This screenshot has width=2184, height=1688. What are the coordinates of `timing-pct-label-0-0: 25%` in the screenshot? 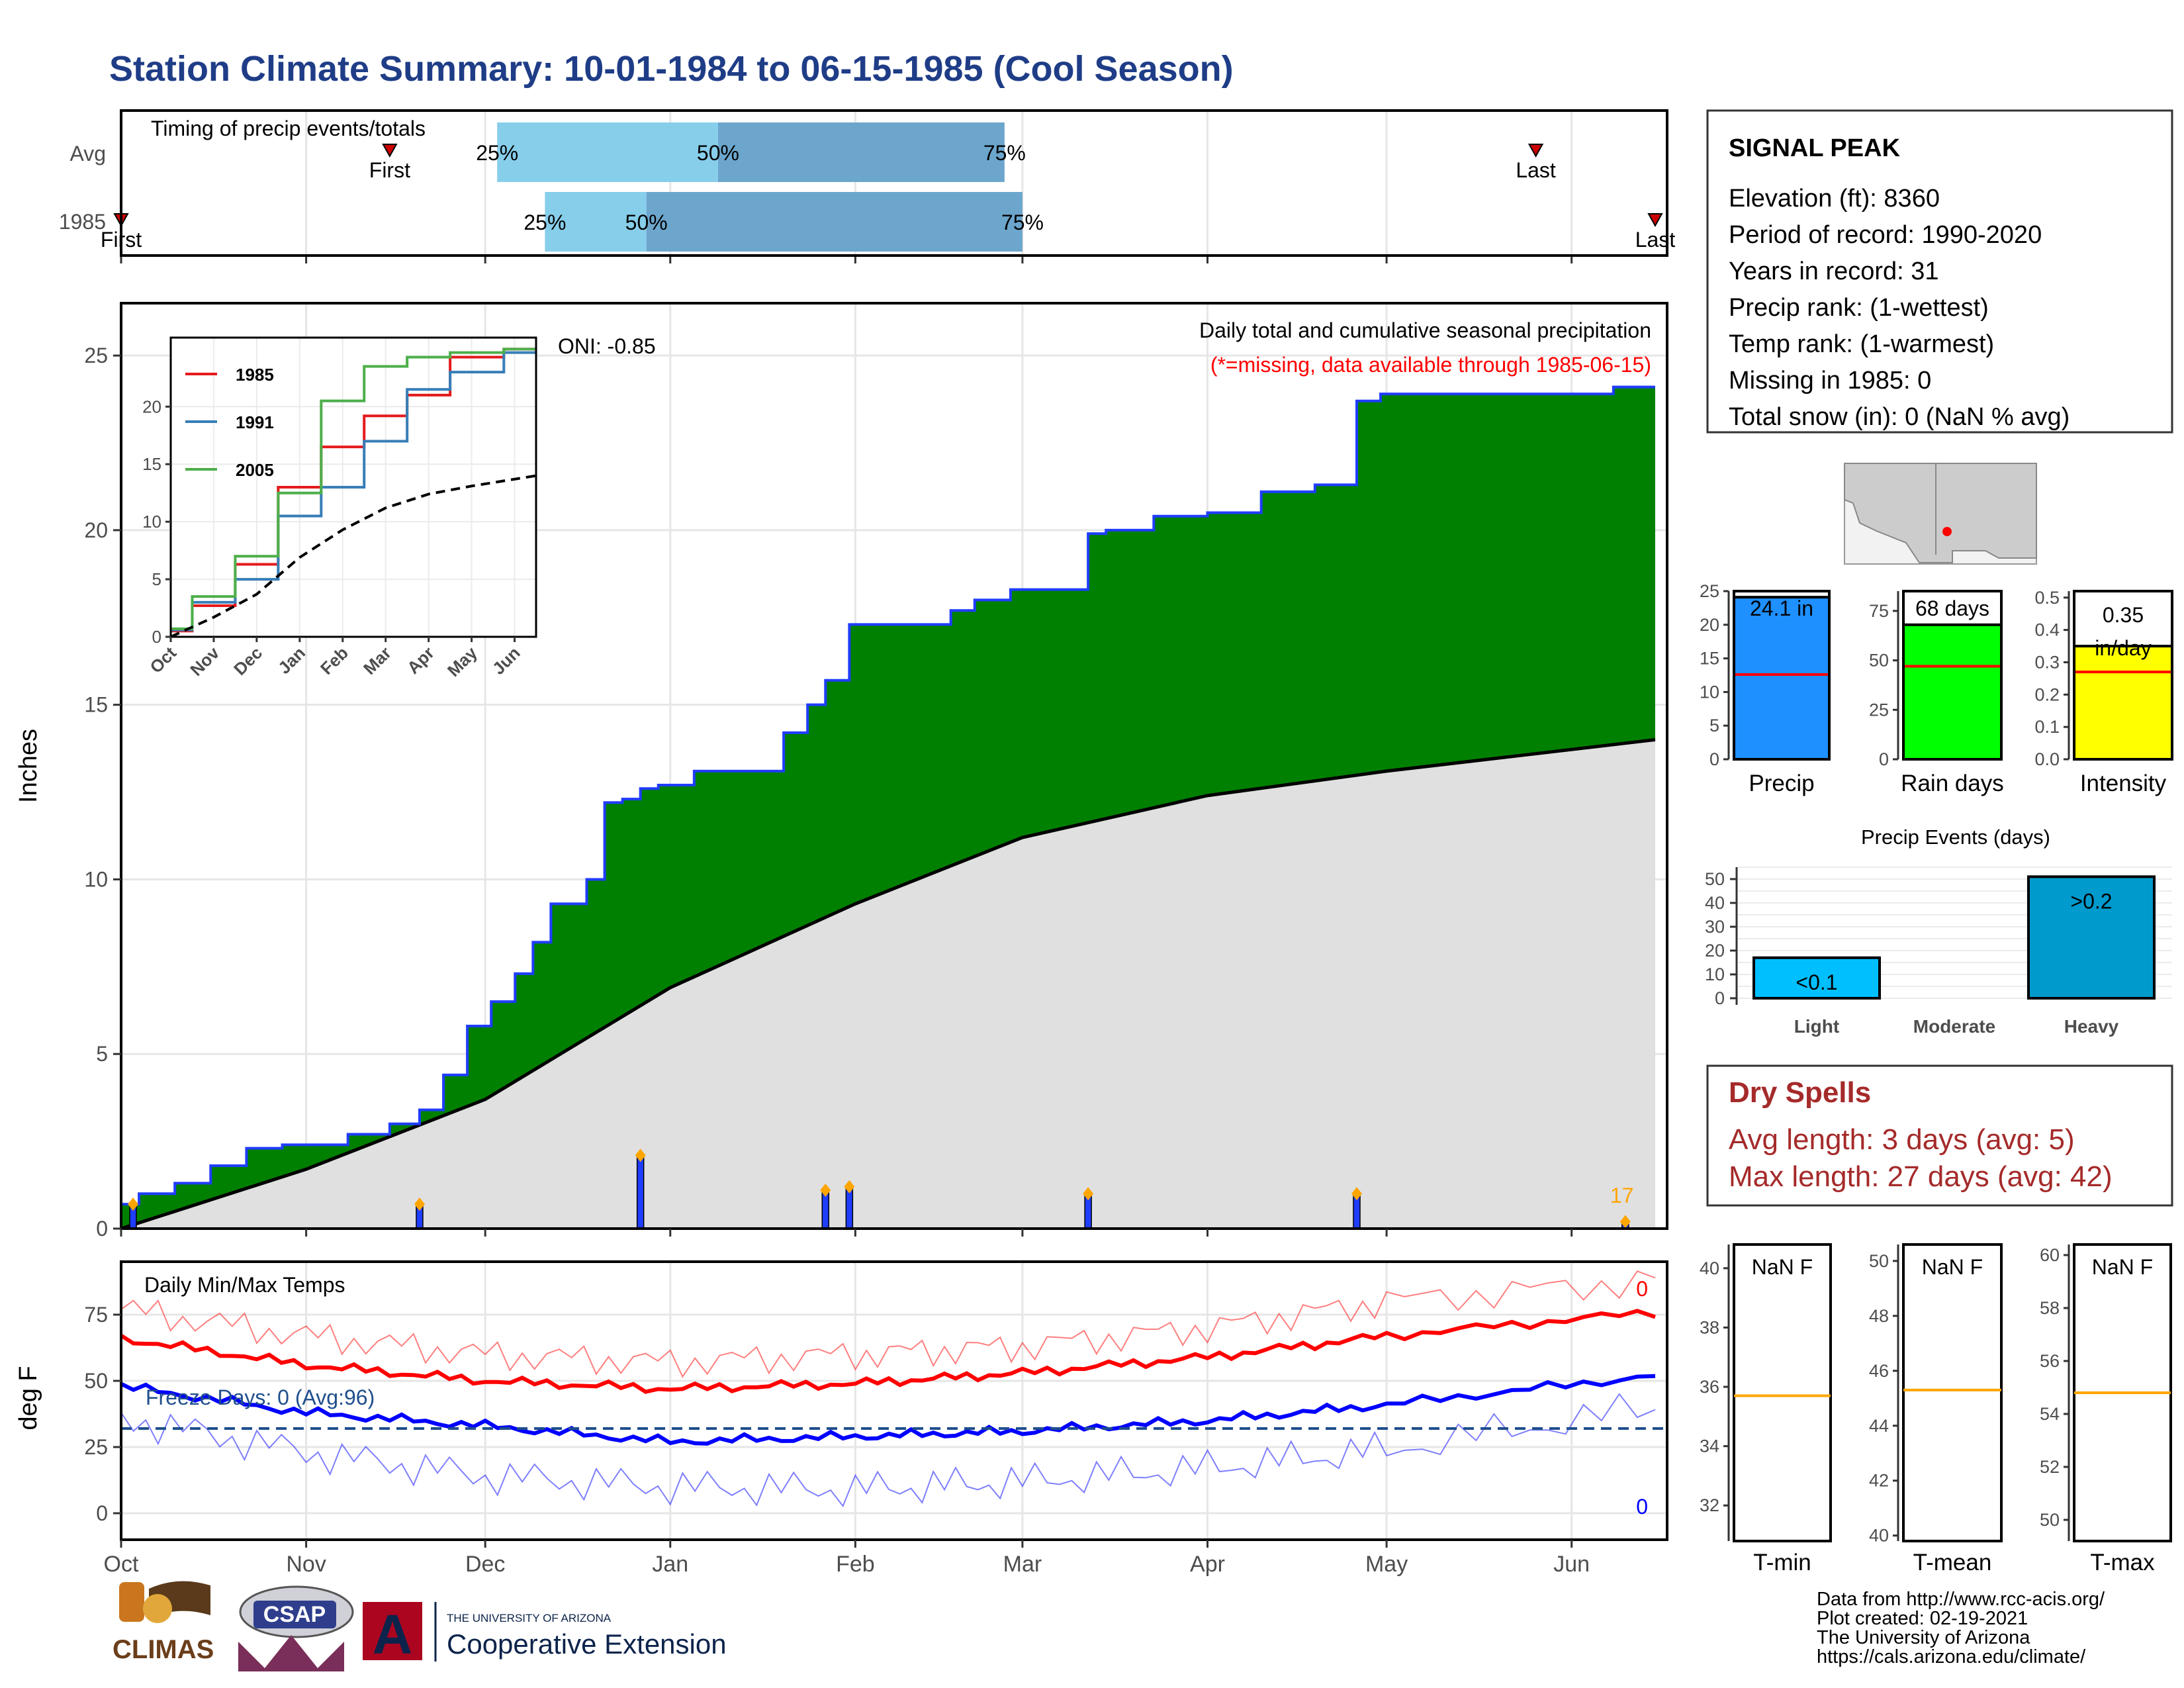 It's located at (497, 153).